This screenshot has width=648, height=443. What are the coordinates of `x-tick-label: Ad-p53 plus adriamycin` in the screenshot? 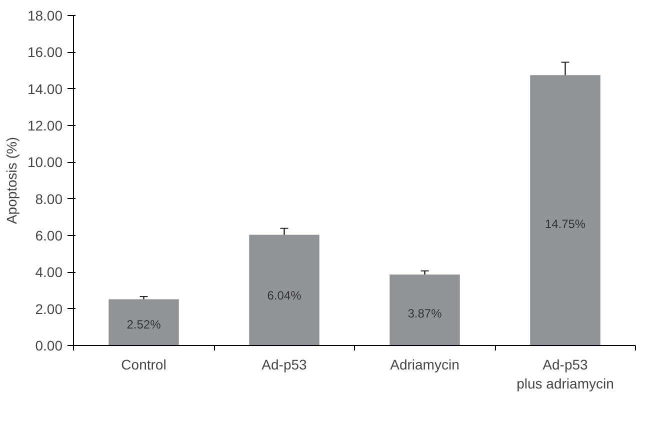 It's located at (565, 374).